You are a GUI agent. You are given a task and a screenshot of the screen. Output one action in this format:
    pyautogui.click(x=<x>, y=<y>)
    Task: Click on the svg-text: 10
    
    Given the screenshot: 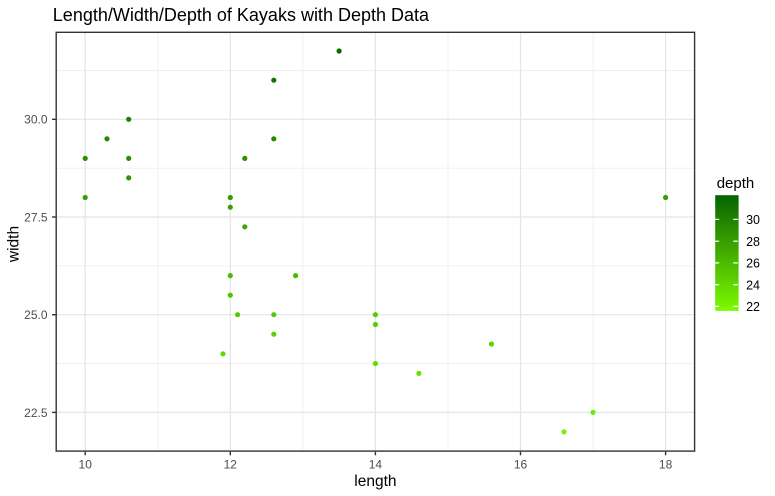 What is the action you would take?
    pyautogui.click(x=86, y=465)
    